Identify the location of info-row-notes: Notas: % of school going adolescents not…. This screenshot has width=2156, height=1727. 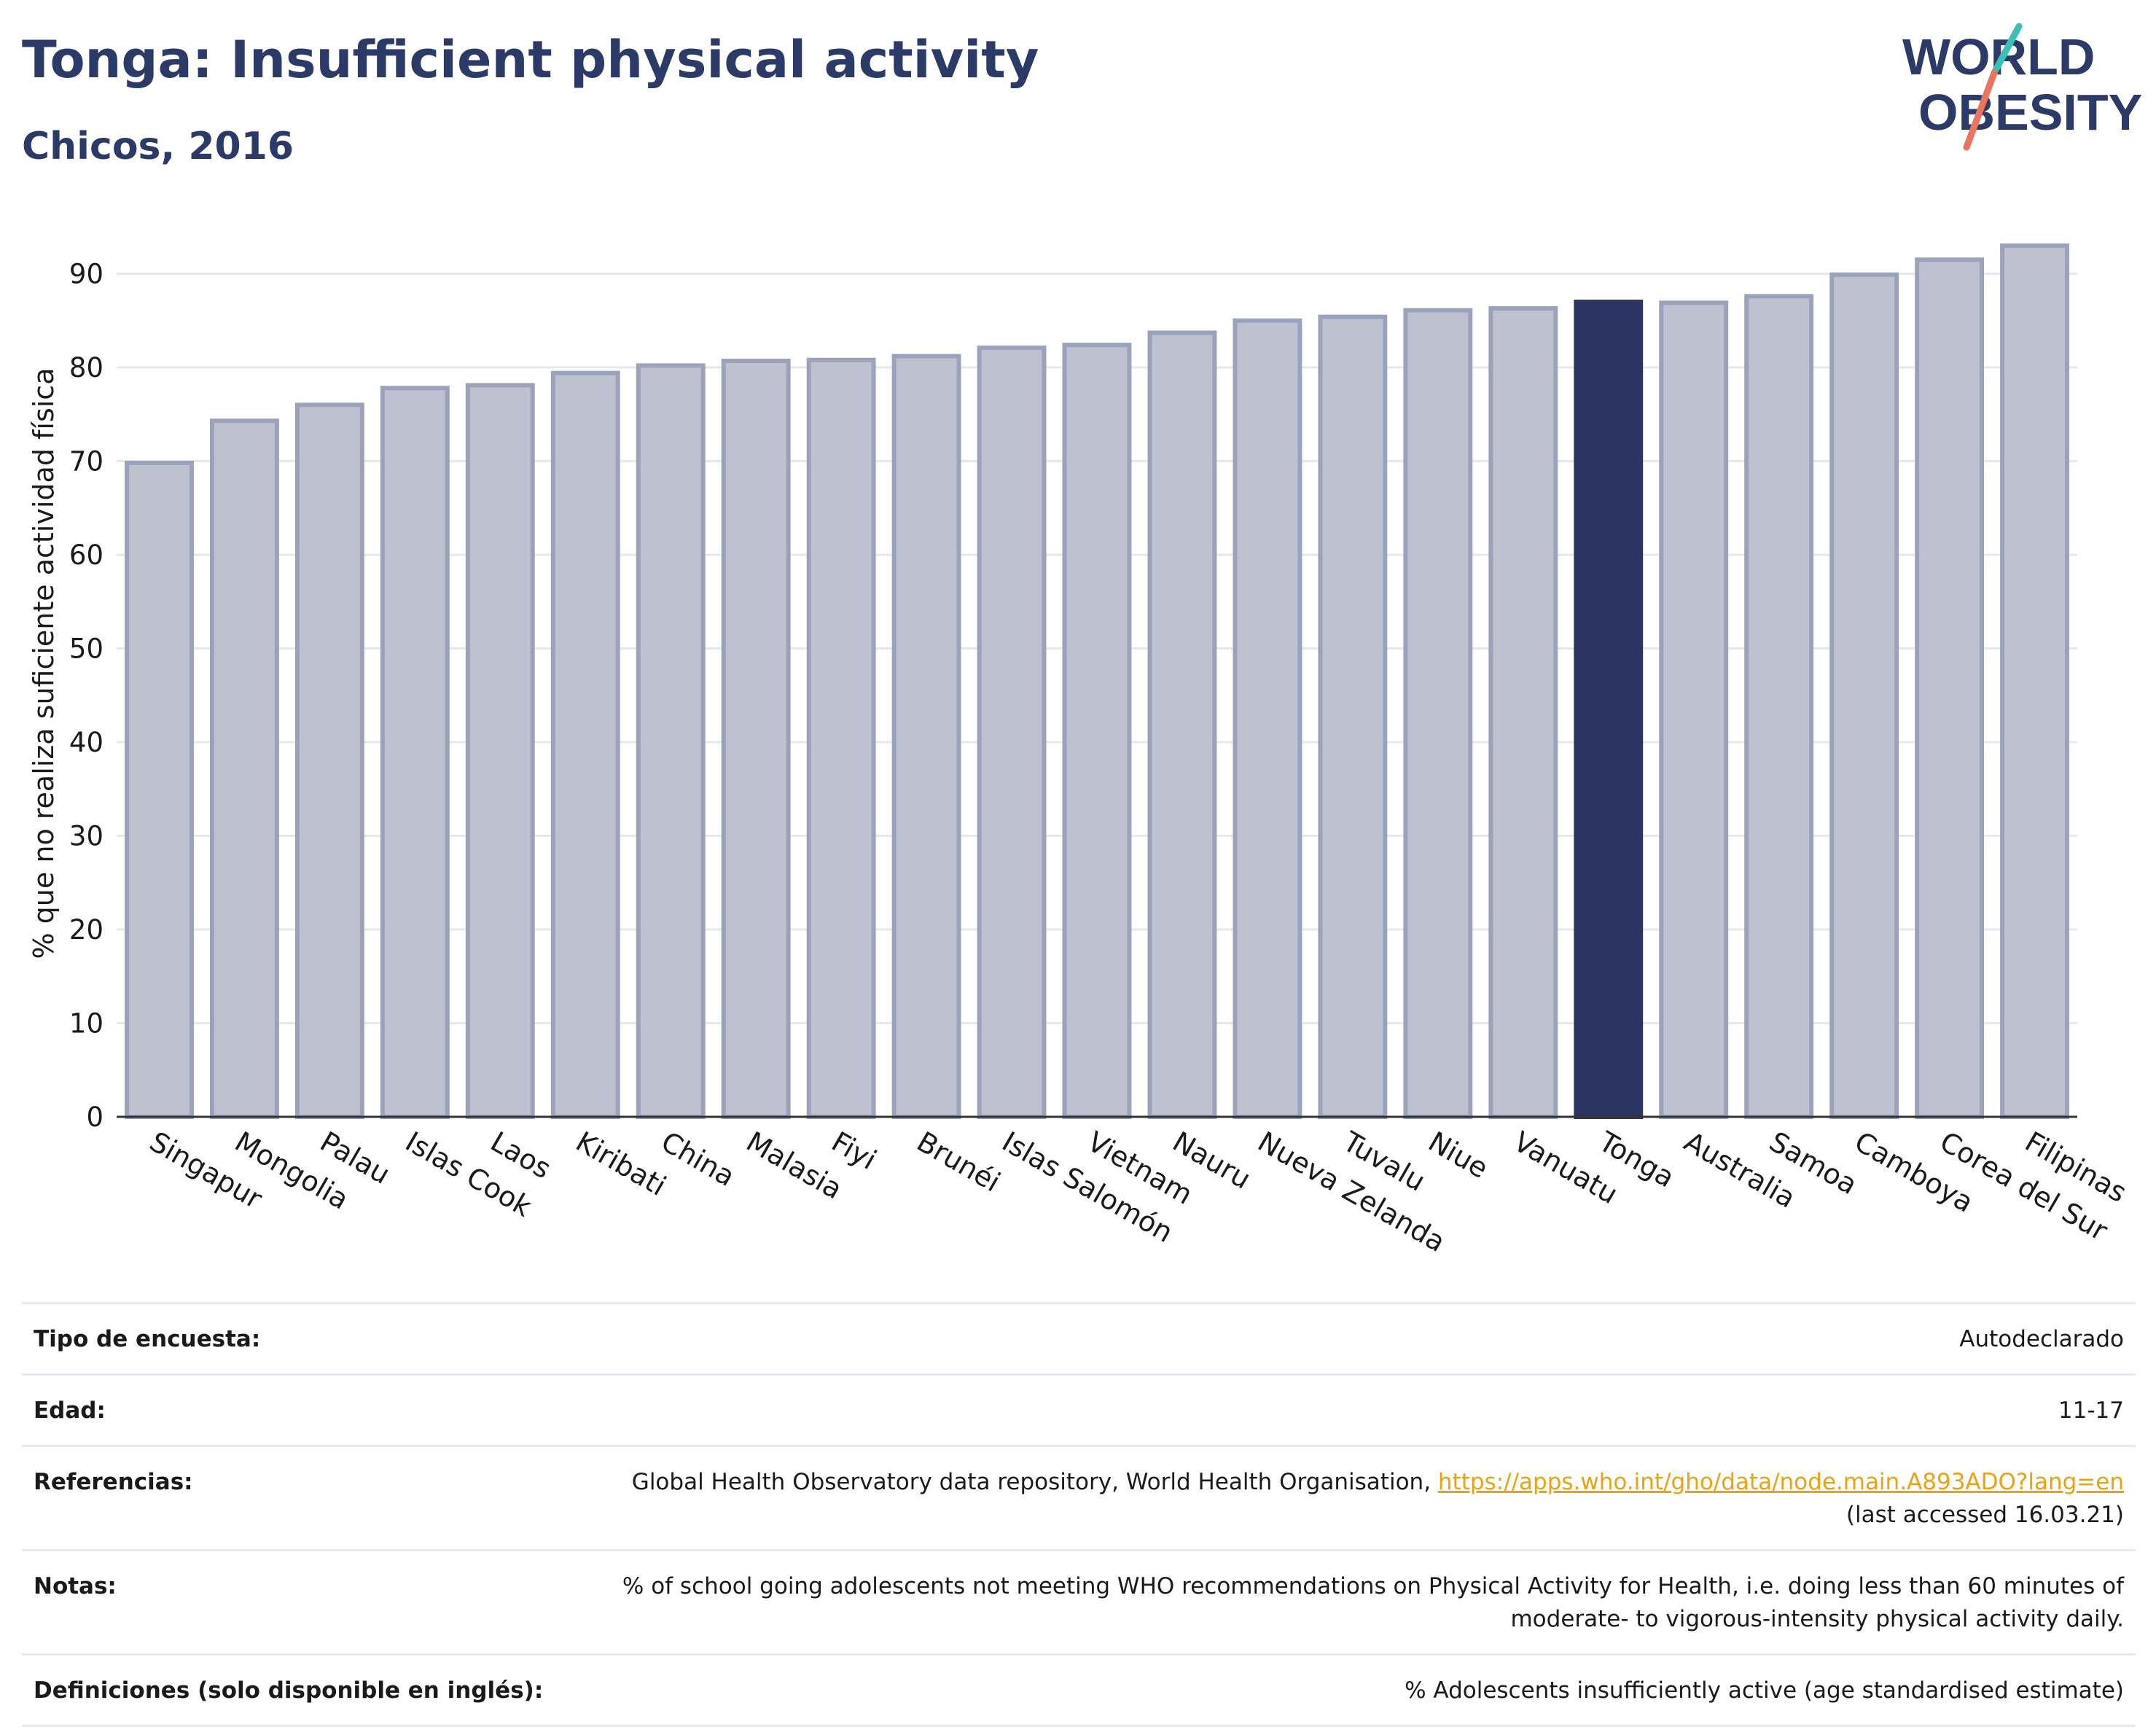
(1079, 1601).